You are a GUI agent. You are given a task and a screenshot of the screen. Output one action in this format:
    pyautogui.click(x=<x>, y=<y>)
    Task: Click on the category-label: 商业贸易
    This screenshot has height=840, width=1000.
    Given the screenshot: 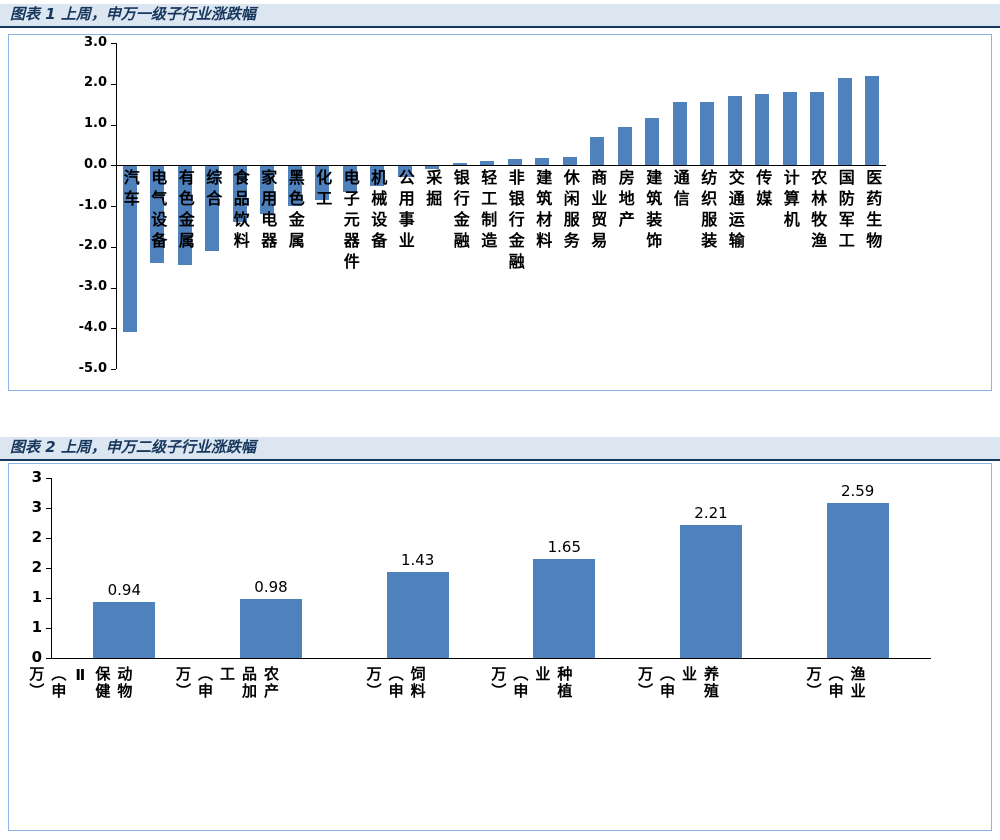 What is the action you would take?
    pyautogui.click(x=598, y=211)
    